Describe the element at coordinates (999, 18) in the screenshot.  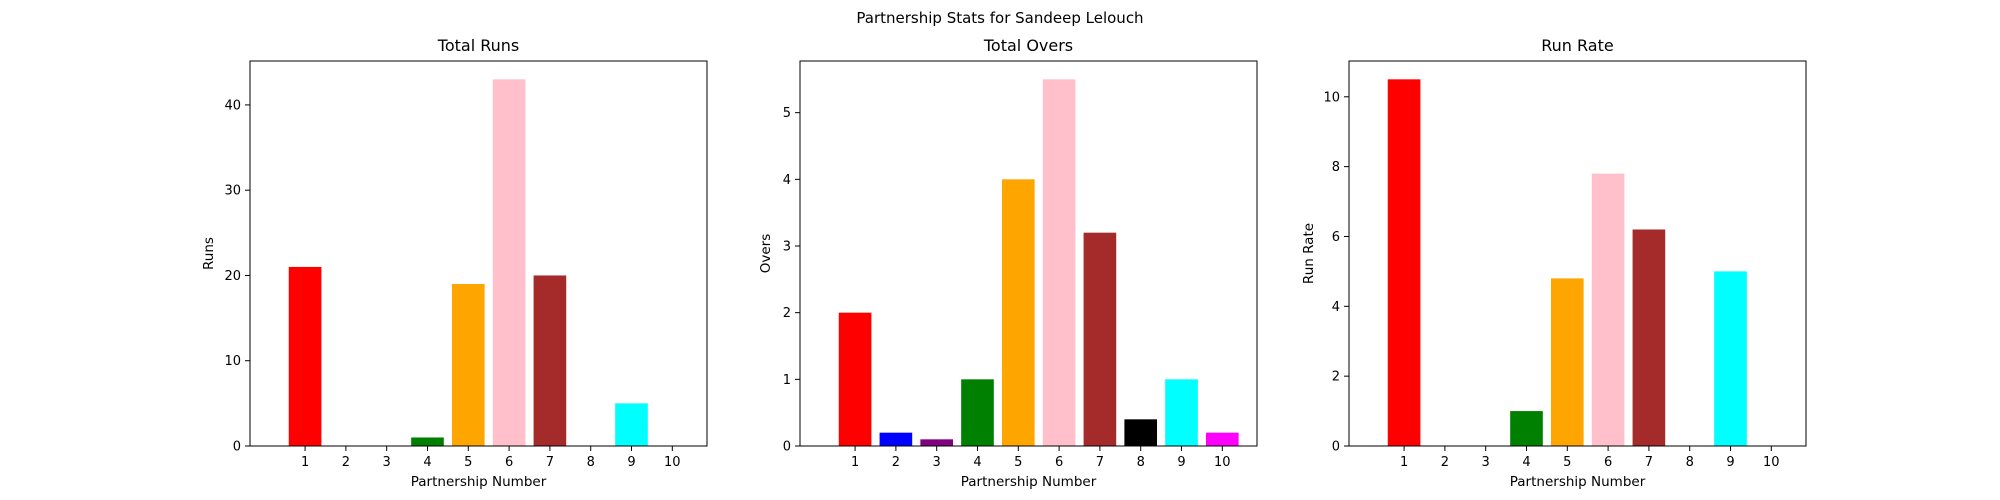
I see `figure-title: Partnership Stats for Sandeep Lelouch` at that location.